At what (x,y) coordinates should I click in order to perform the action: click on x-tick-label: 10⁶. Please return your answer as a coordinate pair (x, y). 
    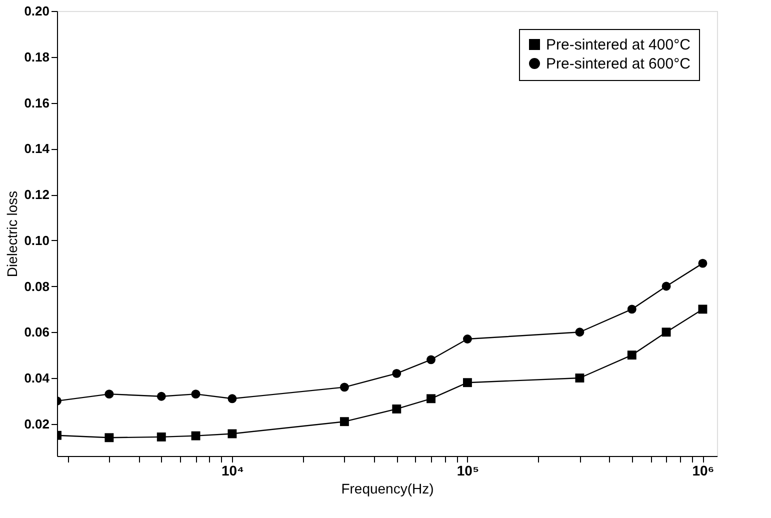
    Looking at the image, I should click on (703, 470).